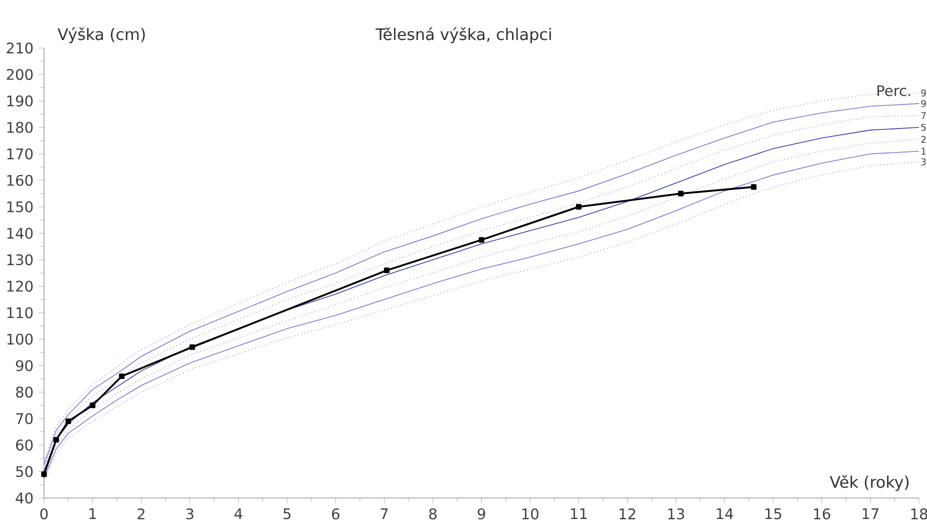 This screenshot has width=927, height=523. What do you see at coordinates (20, 154) in the screenshot?
I see `y-tick-label: 170` at bounding box center [20, 154].